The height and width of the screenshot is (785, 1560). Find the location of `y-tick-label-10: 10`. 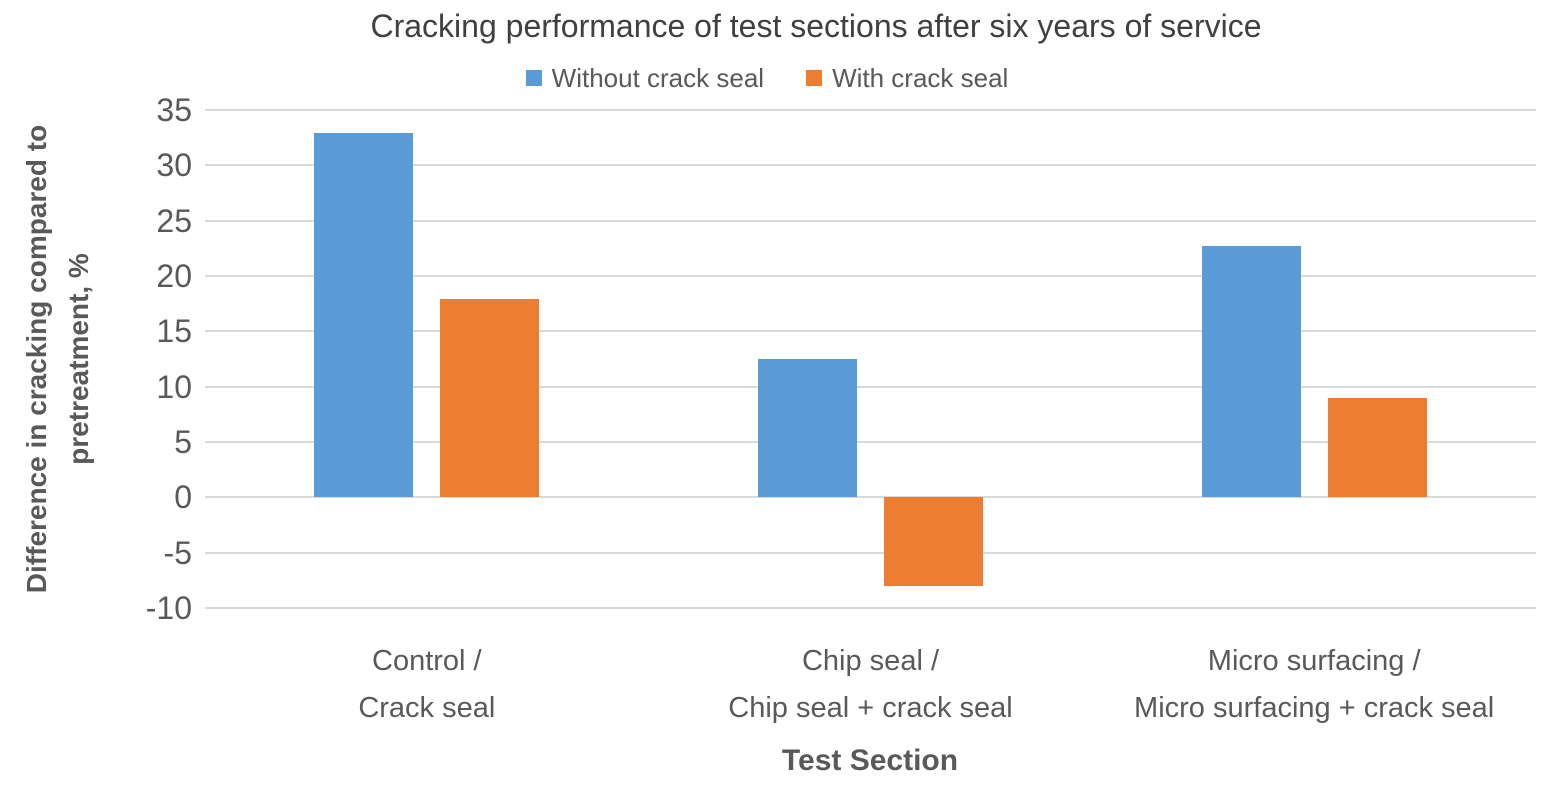

y-tick-label-10: 10 is located at coordinates (174, 386).